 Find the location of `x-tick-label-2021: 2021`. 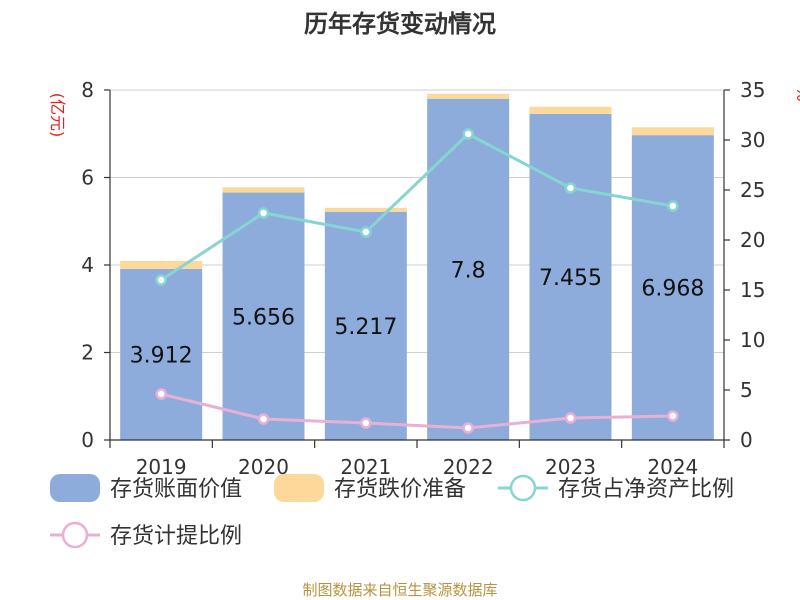

x-tick-label-2021: 2021 is located at coordinates (365, 467).